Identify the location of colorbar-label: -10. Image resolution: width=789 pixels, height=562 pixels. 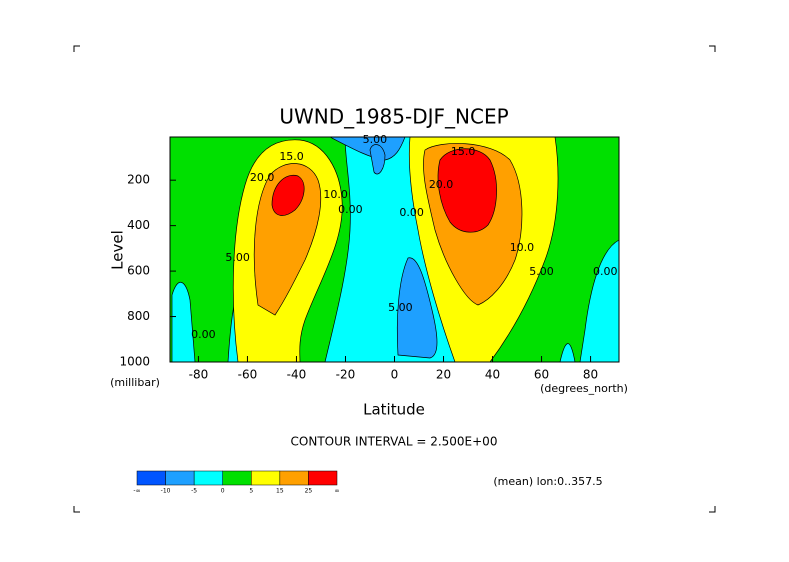
(166, 491).